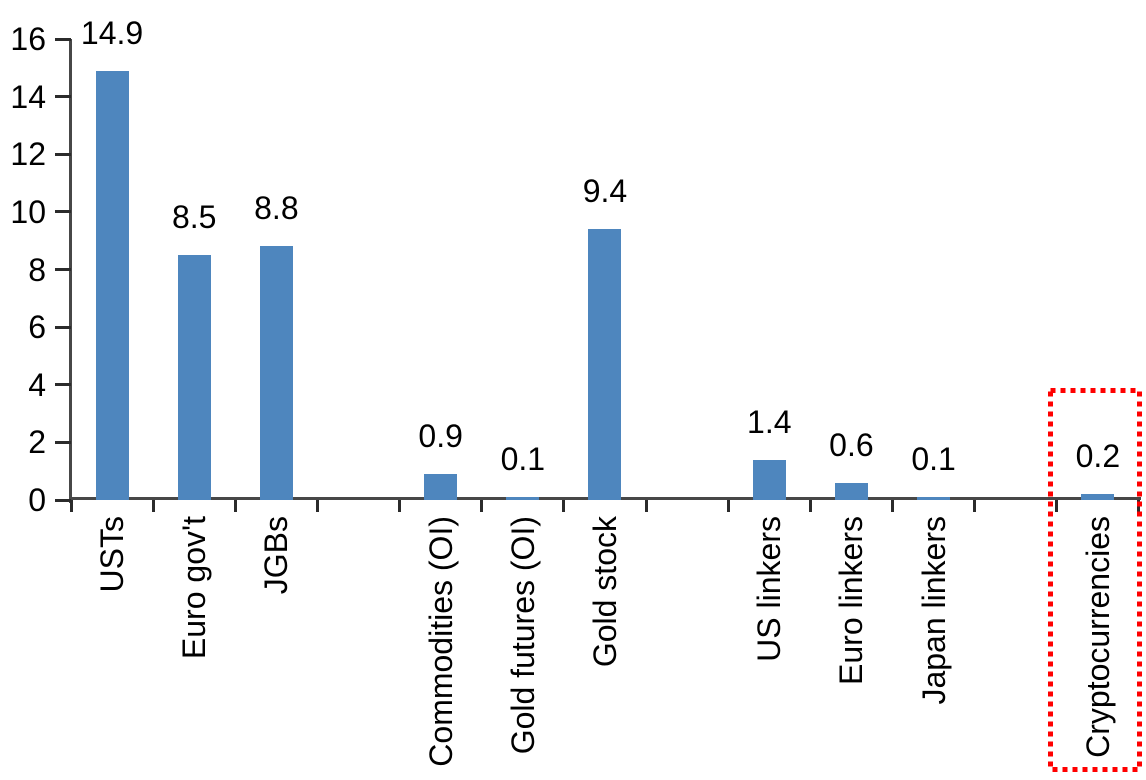 The height and width of the screenshot is (780, 1146). What do you see at coordinates (194, 588) in the screenshot?
I see `x-axis-category-label: Euro gov't` at bounding box center [194, 588].